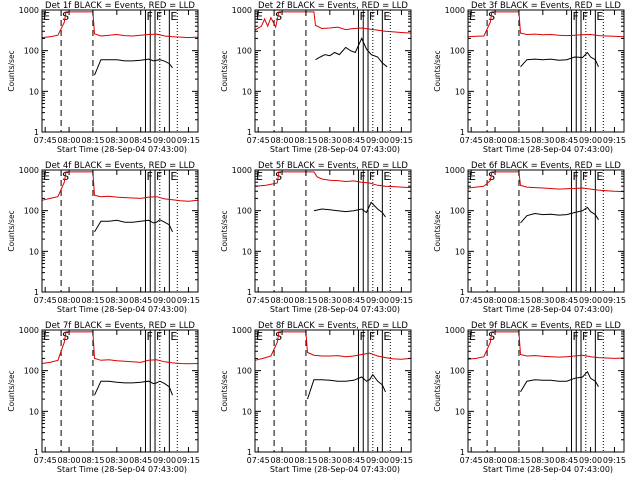 This screenshot has width=640, height=480. Describe the element at coordinates (120, 6) in the screenshot. I see `chart-title: Det 1f BLACK = Events, RED = LLD` at that location.